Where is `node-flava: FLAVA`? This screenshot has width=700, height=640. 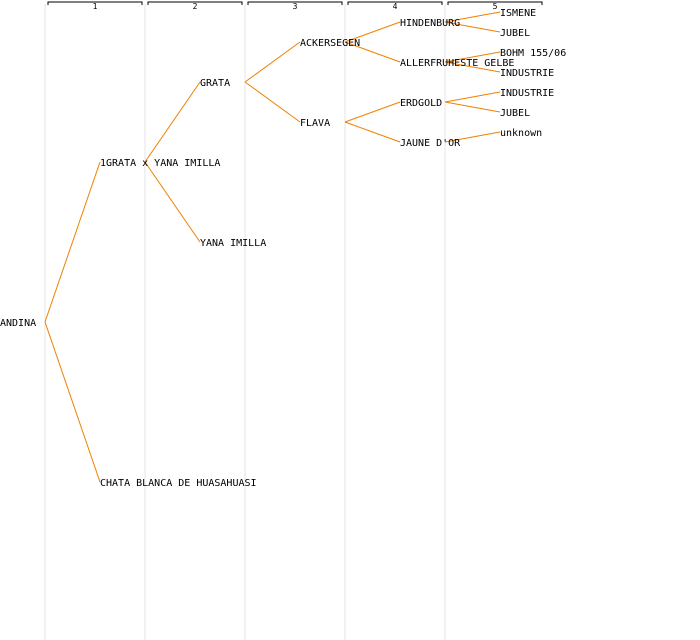
node-flava: FLAVA is located at coordinates (315, 123).